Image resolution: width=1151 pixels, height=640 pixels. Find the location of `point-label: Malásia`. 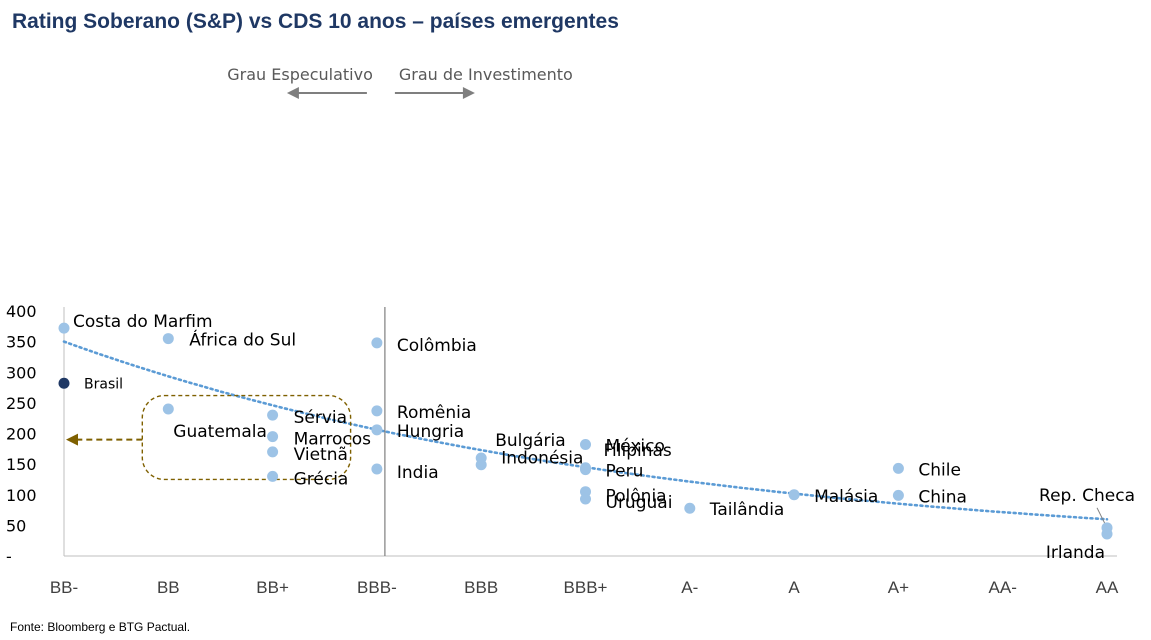

point-label: Malásia is located at coordinates (846, 497).